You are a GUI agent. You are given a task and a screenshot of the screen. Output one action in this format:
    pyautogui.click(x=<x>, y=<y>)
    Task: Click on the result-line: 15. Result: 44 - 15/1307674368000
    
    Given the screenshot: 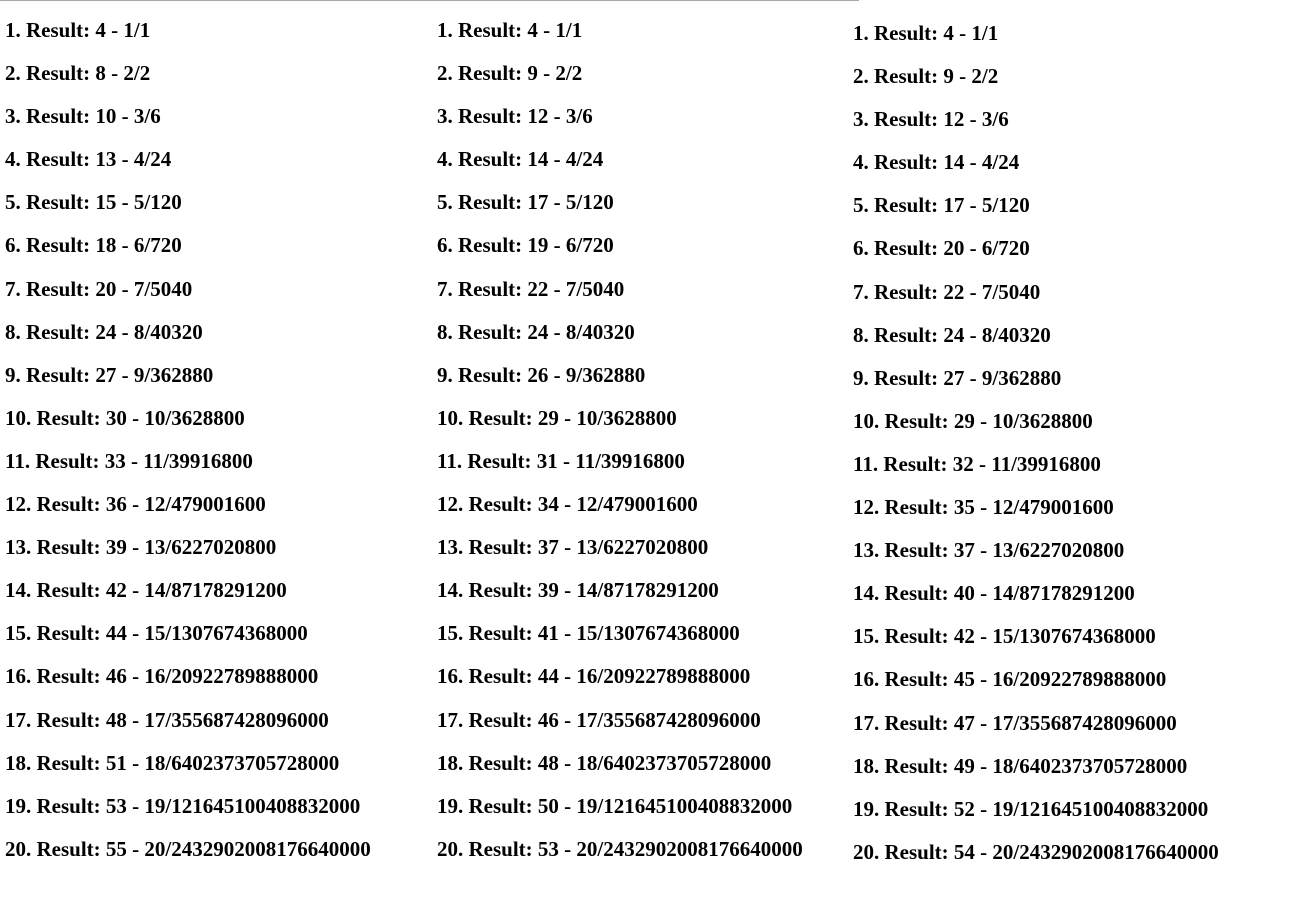 What is the action you would take?
    pyautogui.click(x=156, y=633)
    